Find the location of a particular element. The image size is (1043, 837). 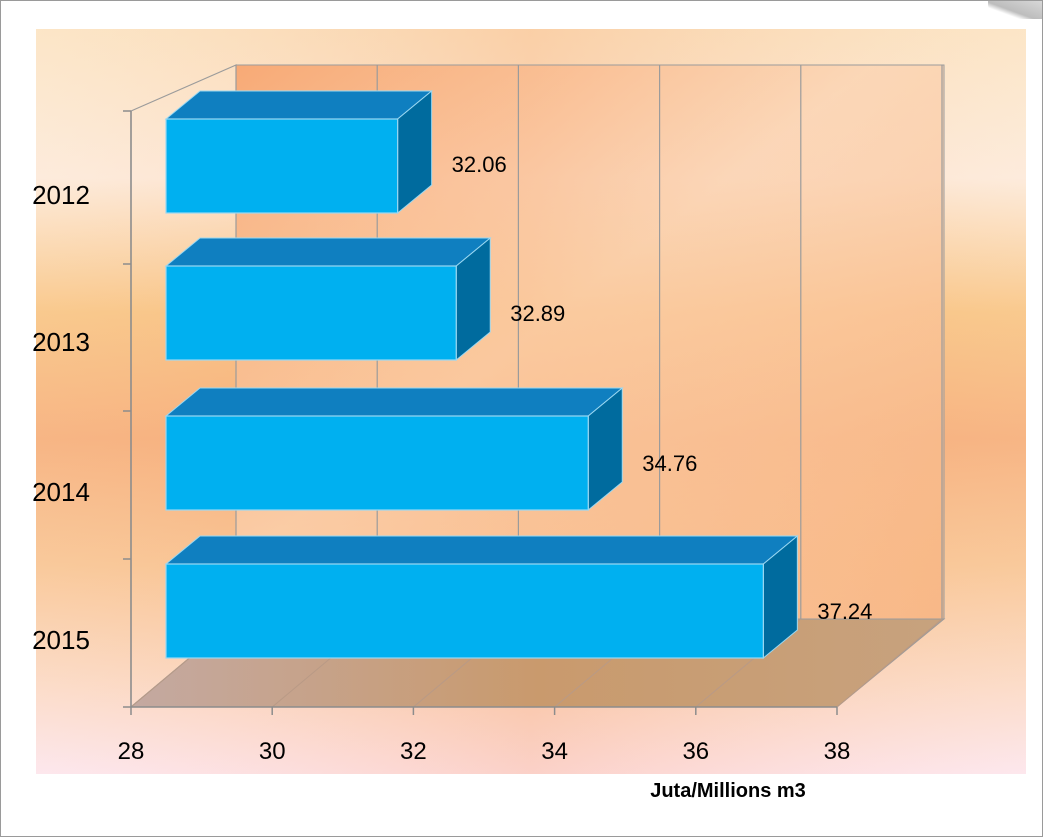

x-tick-label: 34 is located at coordinates (554, 751).